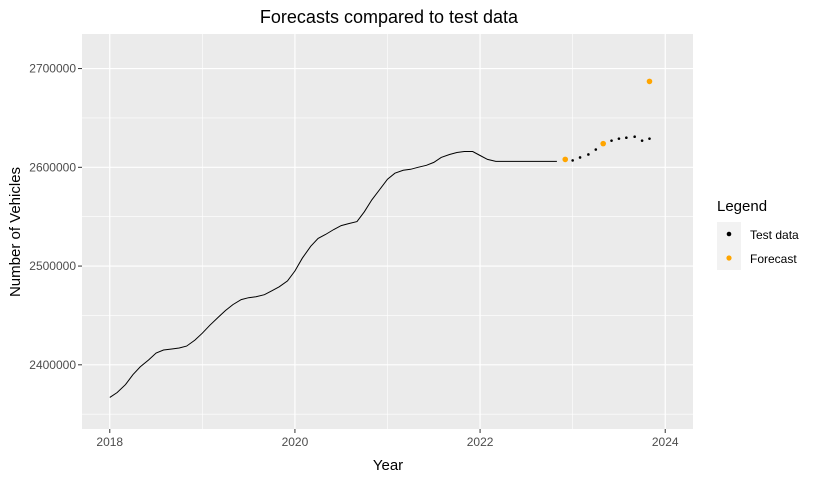 This screenshot has height=481, width=821. I want to click on legend: Legend Test data Forecast, so click(758, 234).